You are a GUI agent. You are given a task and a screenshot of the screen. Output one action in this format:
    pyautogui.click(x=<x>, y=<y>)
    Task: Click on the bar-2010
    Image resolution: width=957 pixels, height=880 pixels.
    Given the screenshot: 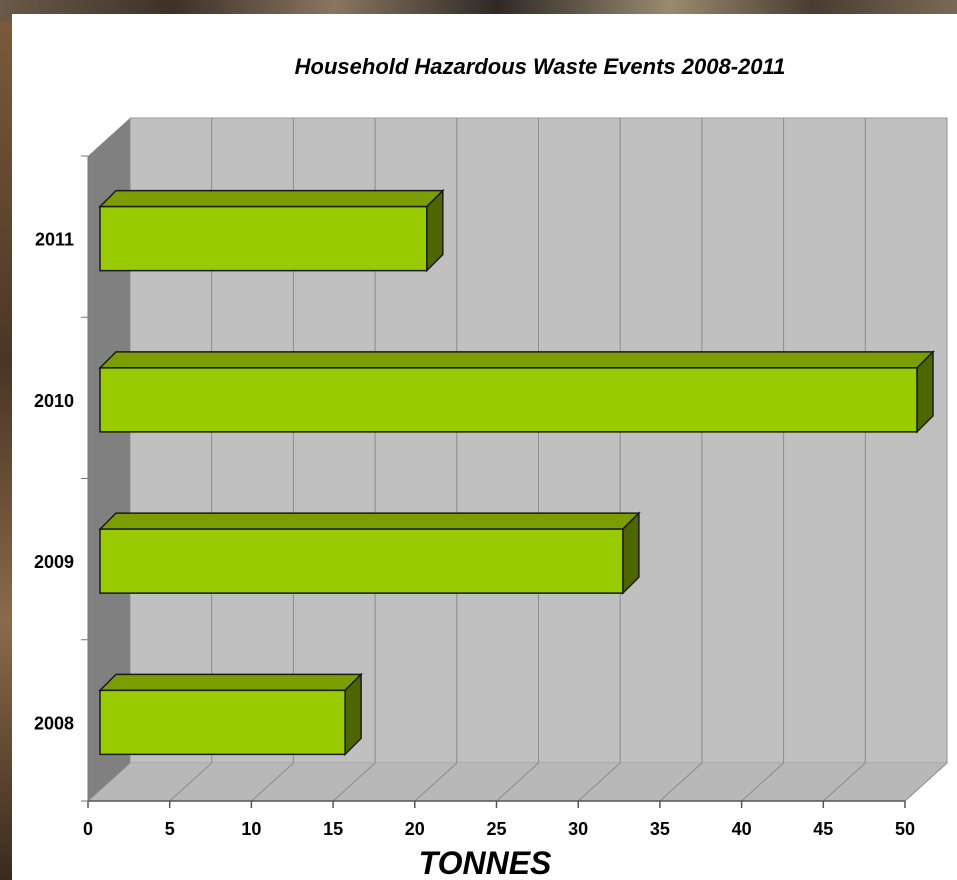 What is the action you would take?
    pyautogui.click(x=508, y=400)
    